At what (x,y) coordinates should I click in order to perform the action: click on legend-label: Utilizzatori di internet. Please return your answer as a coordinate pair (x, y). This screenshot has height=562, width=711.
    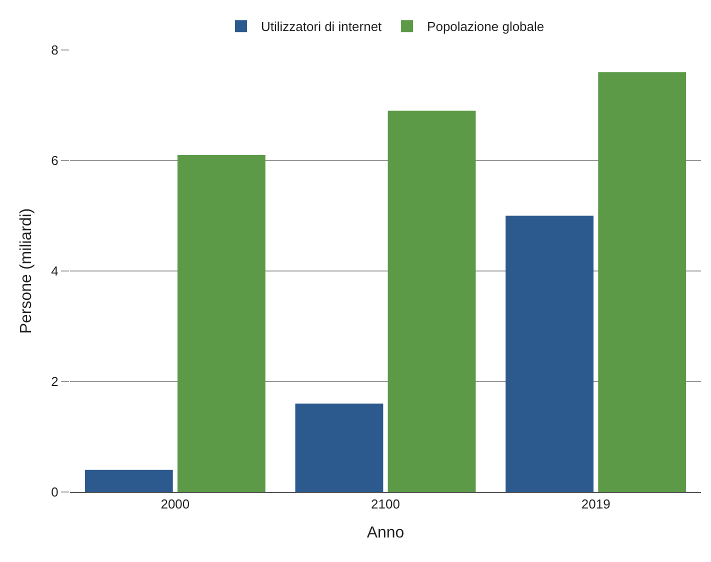
    Looking at the image, I should click on (321, 26).